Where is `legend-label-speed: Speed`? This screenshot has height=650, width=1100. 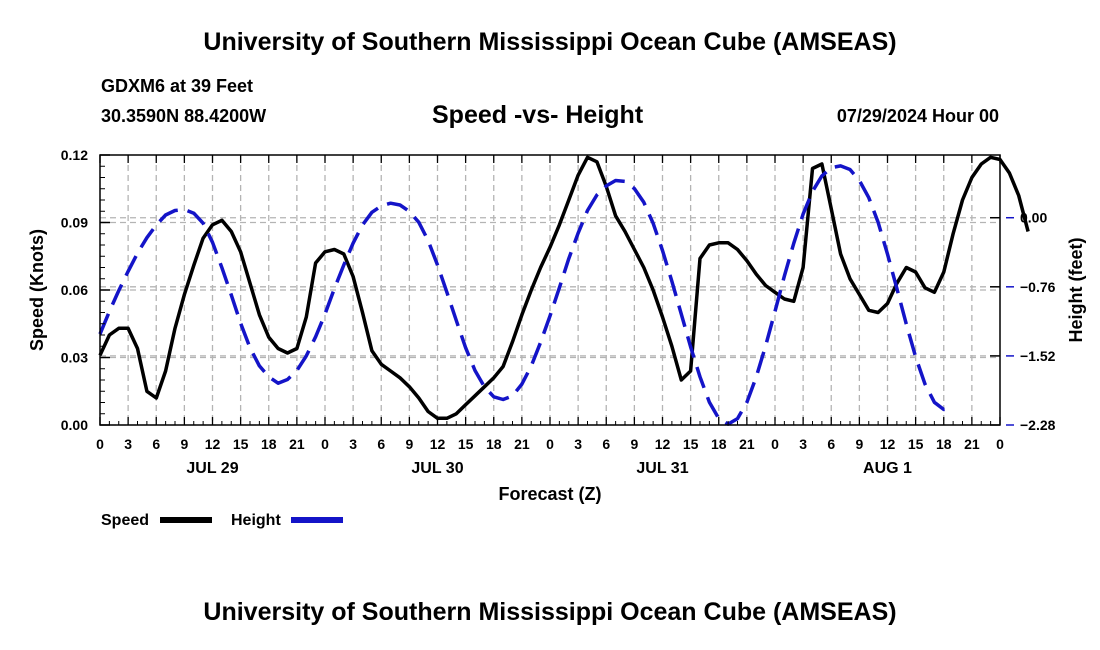
legend-label-speed: Speed is located at coordinates (125, 520).